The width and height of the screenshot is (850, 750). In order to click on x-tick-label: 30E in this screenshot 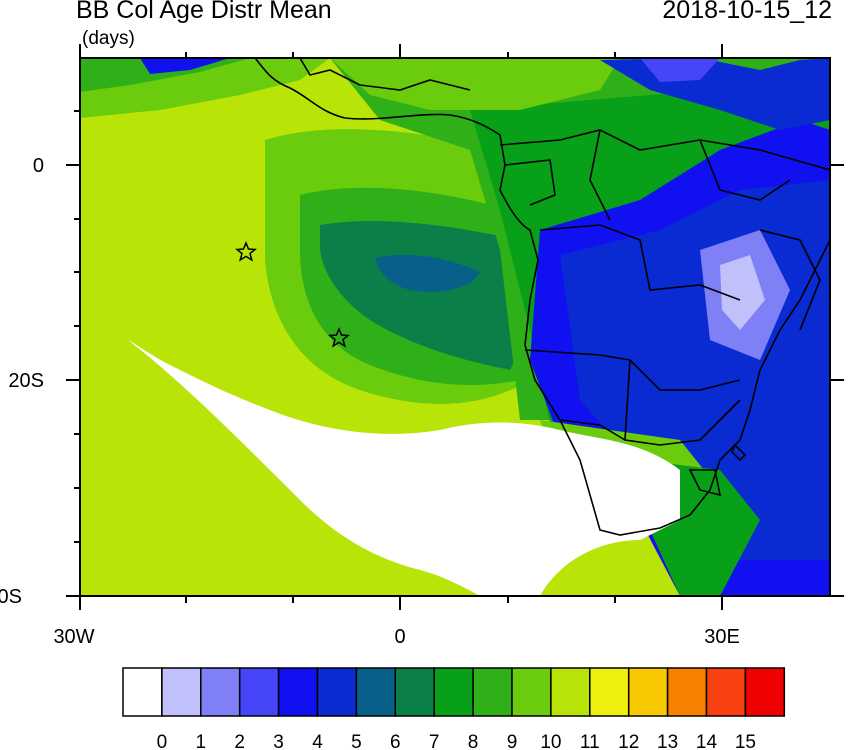, I will do `click(722, 637)`.